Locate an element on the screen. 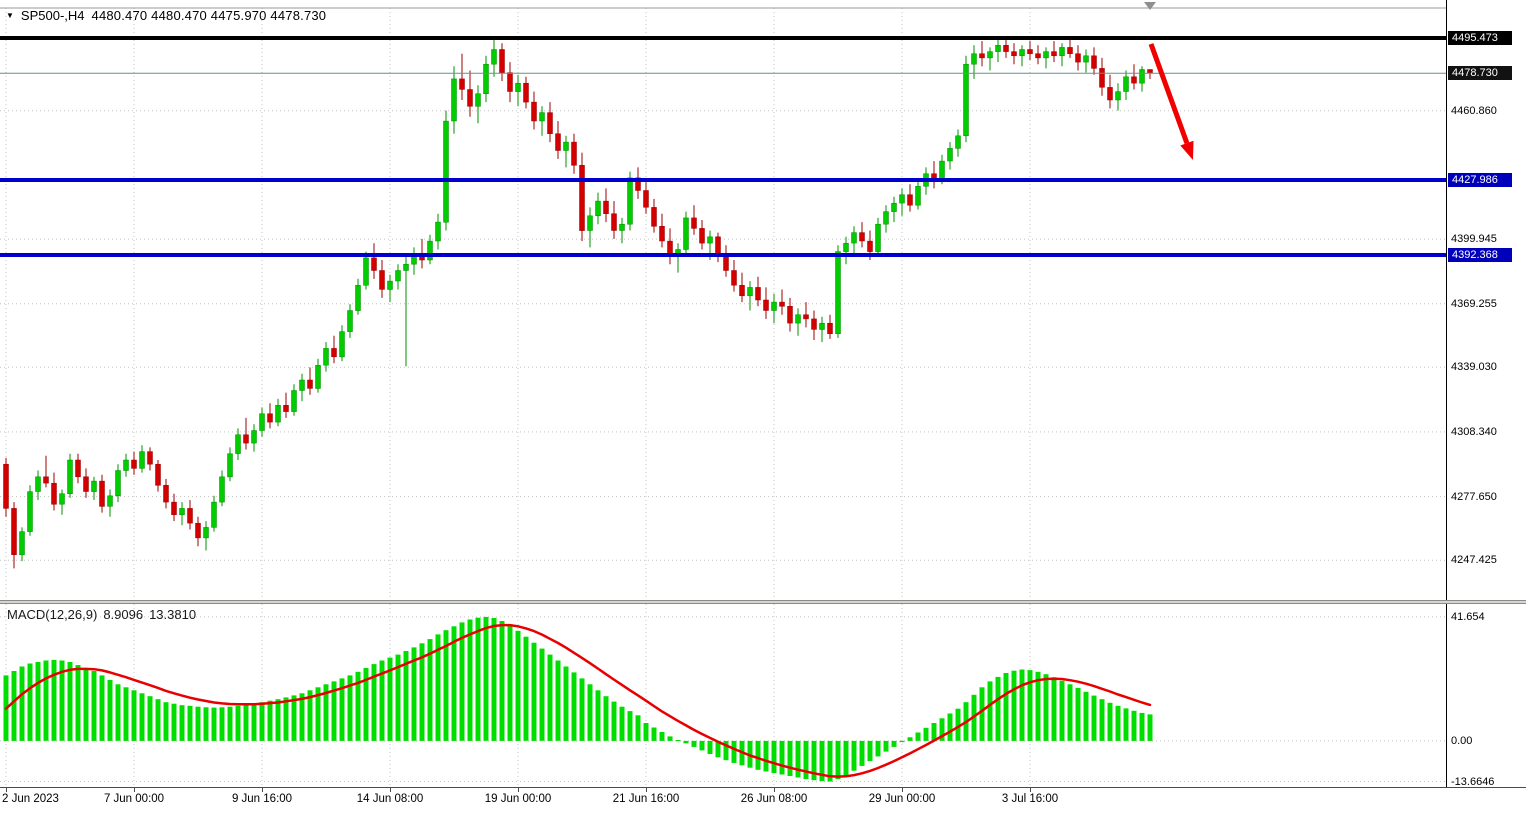 This screenshot has height=813, width=1526. price-axis-label: 4247.425 is located at coordinates (1474, 560).